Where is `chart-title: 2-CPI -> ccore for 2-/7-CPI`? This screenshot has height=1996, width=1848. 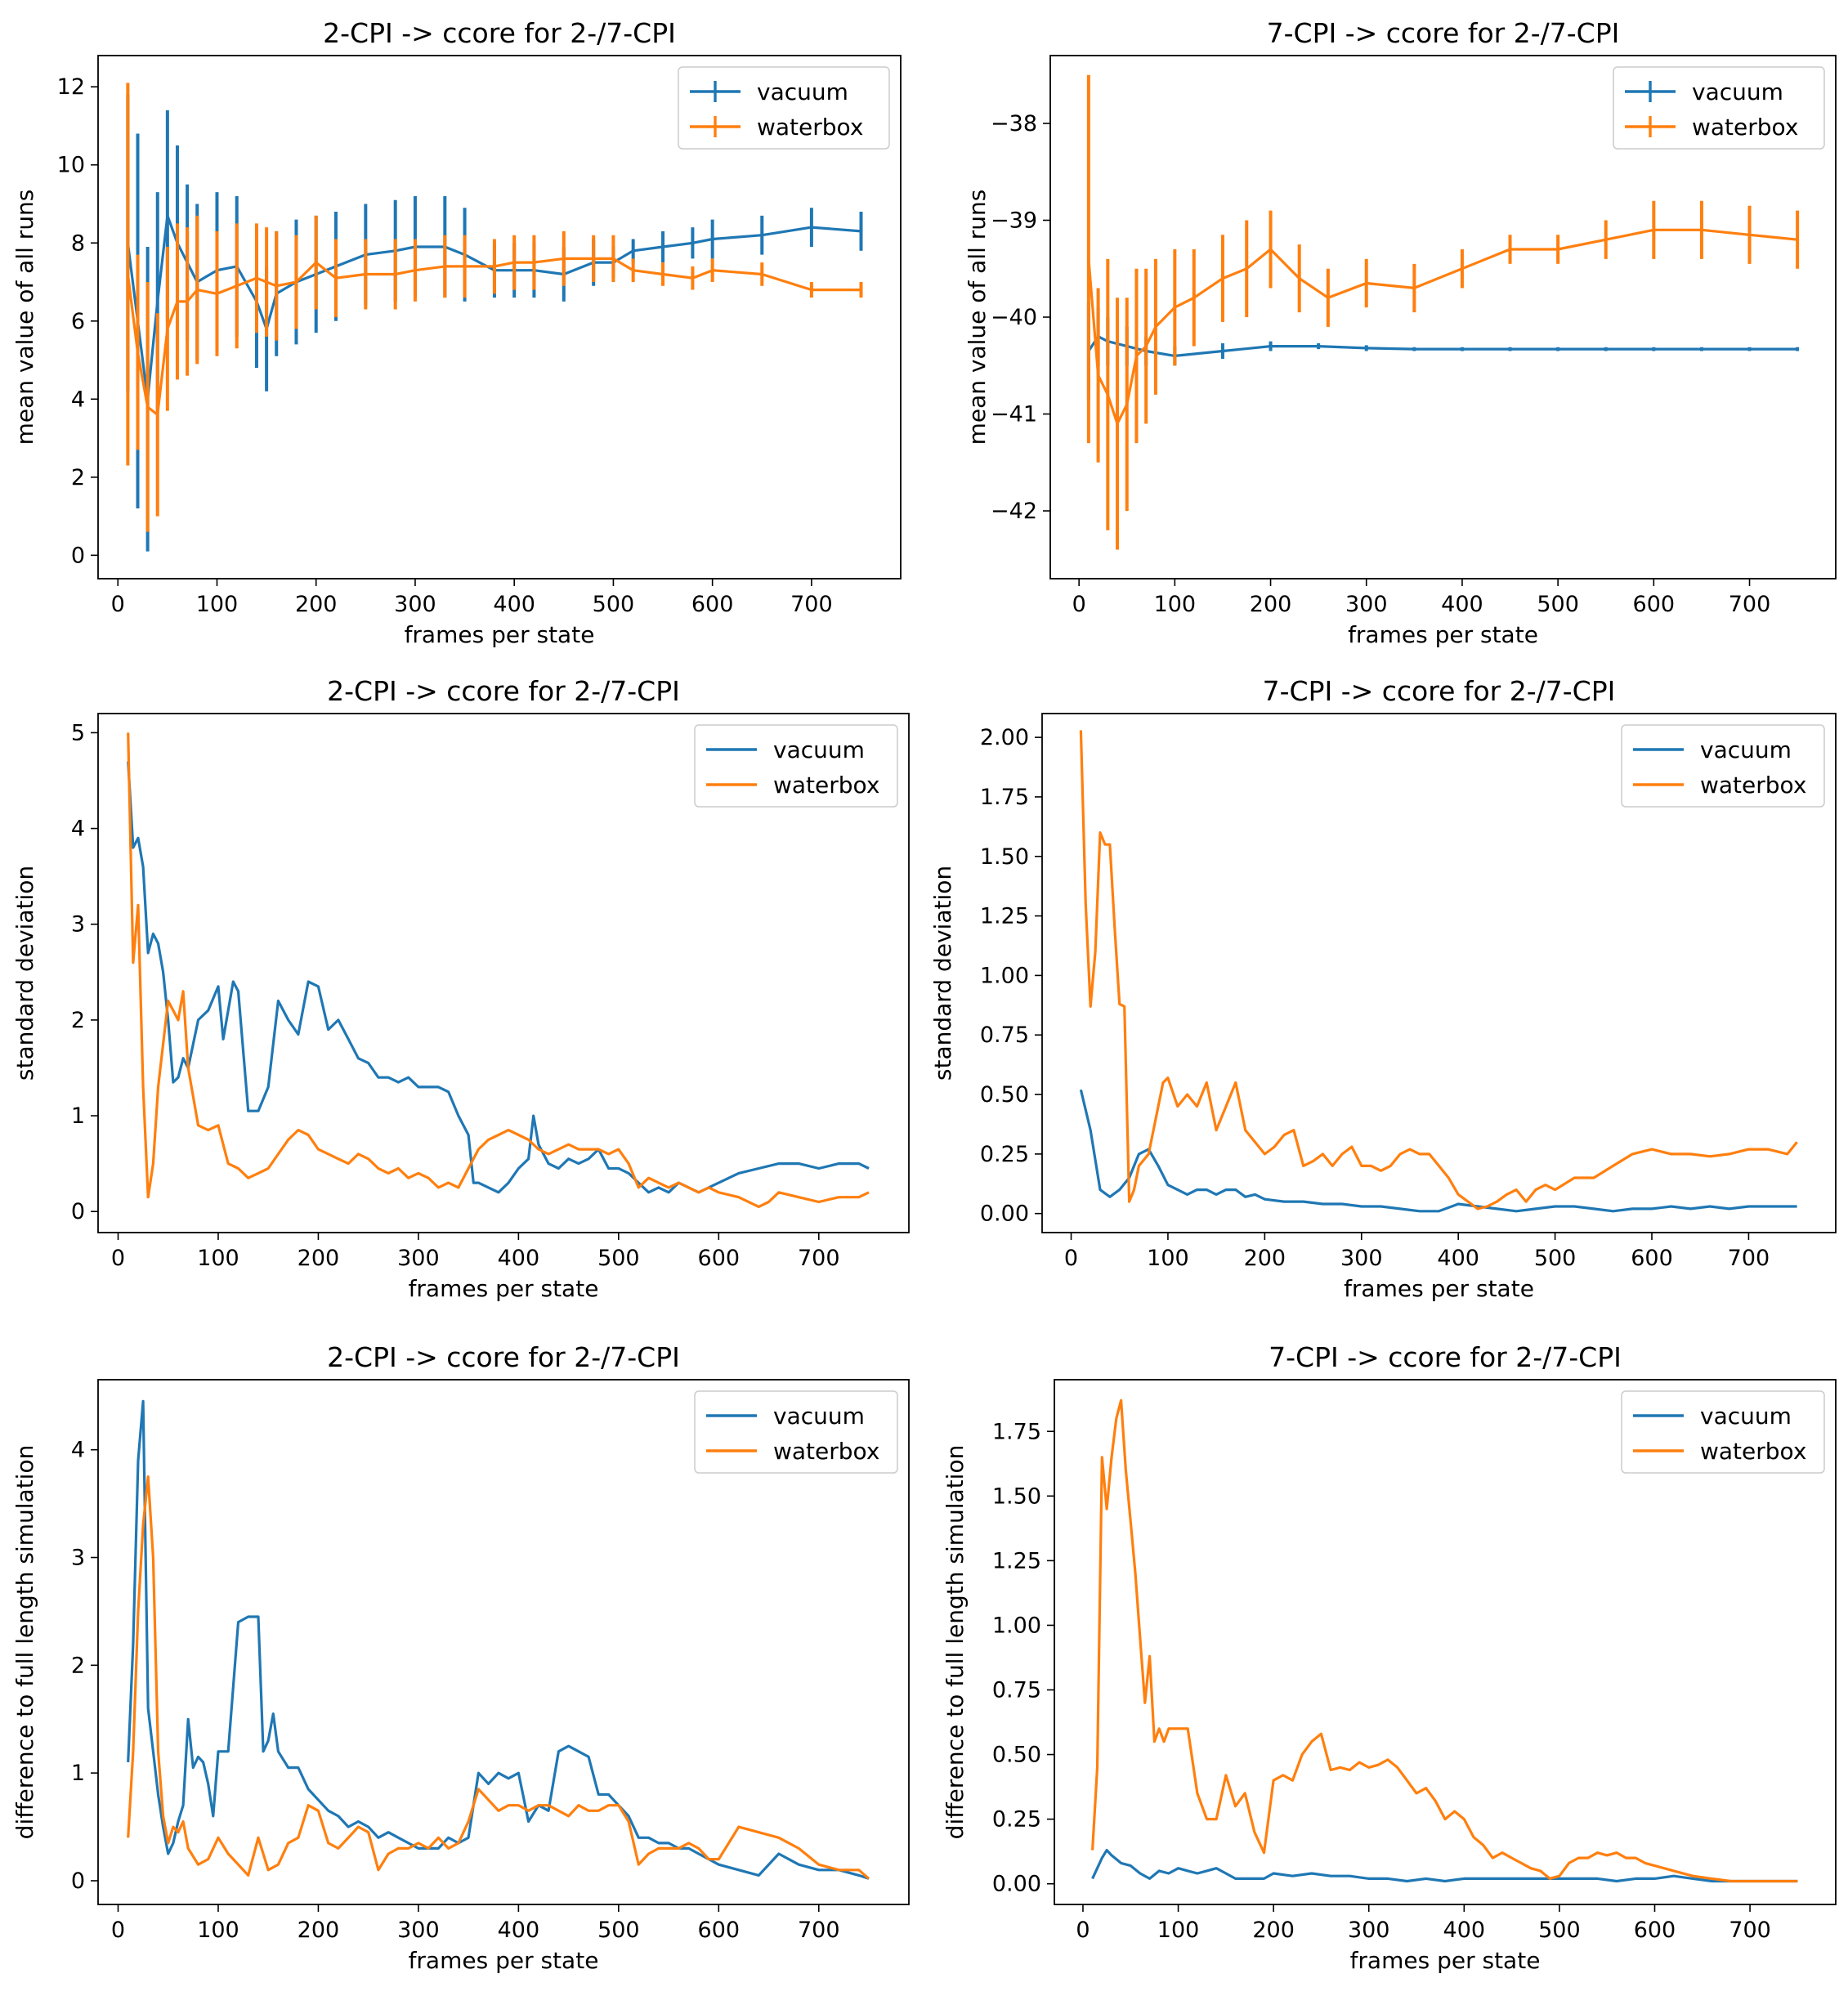
chart-title: 2-CPI -> ccore for 2-/7-CPI is located at coordinates (503, 691).